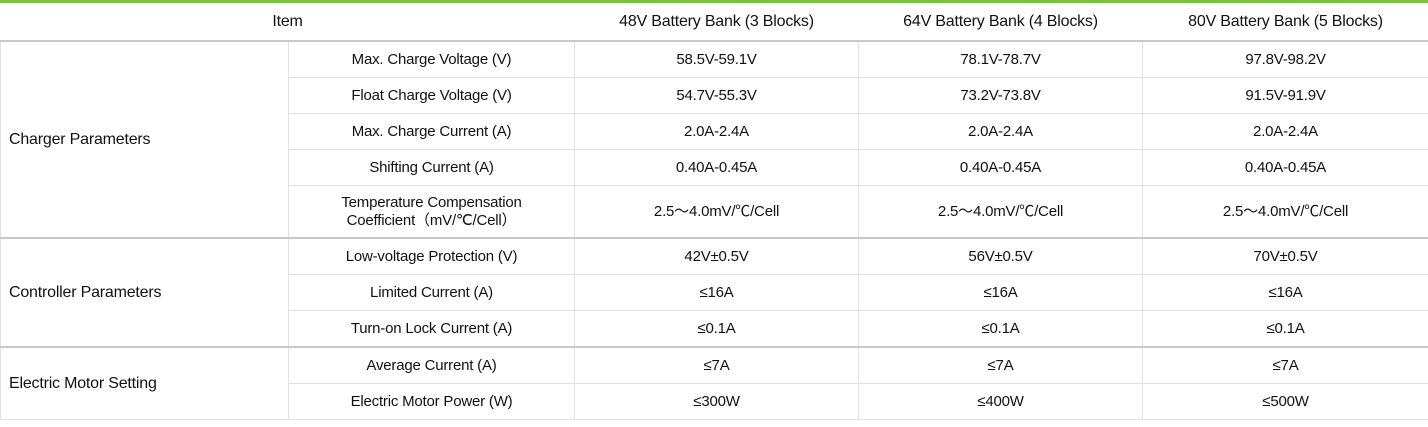 The width and height of the screenshot is (1428, 427). I want to click on value-cell: ≤300W, so click(717, 401).